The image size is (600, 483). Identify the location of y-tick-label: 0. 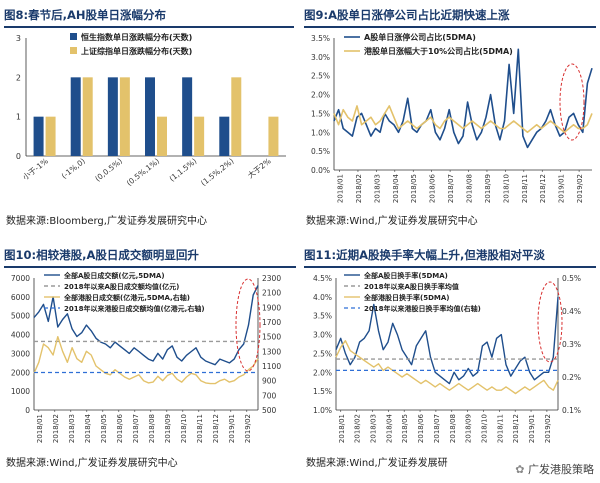
(18, 156).